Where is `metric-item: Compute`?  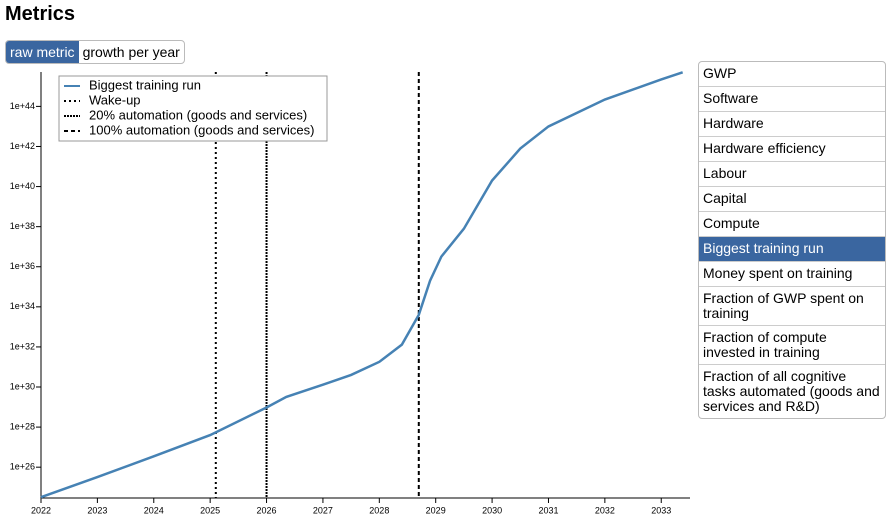
metric-item: Compute is located at coordinates (792, 223).